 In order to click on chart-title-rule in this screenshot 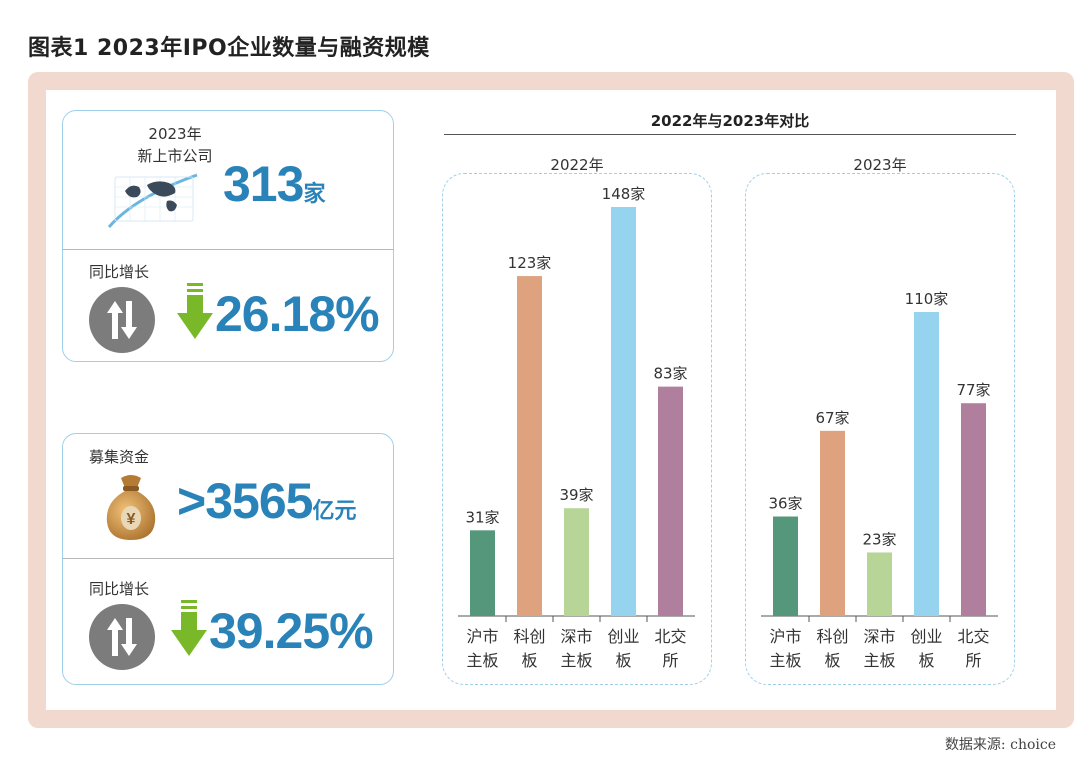, I will do `click(730, 134)`.